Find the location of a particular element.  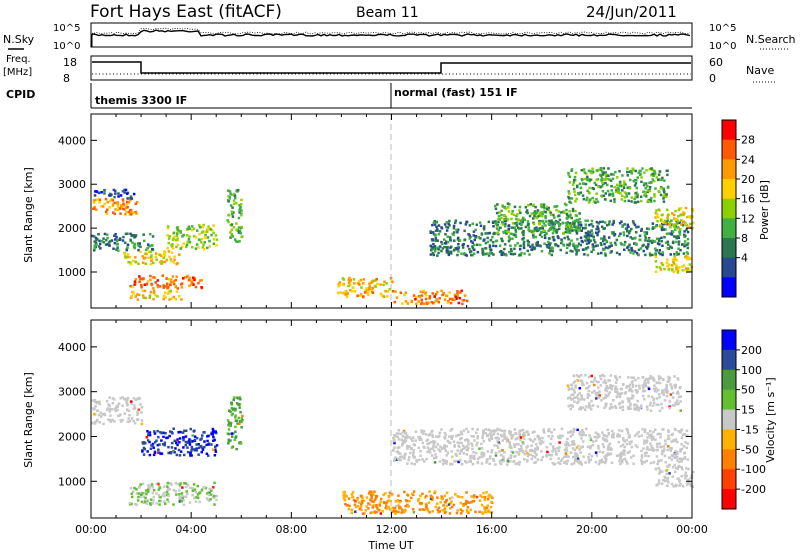

velocity-y-axis-label: Slant Range [km] is located at coordinates (28, 420).